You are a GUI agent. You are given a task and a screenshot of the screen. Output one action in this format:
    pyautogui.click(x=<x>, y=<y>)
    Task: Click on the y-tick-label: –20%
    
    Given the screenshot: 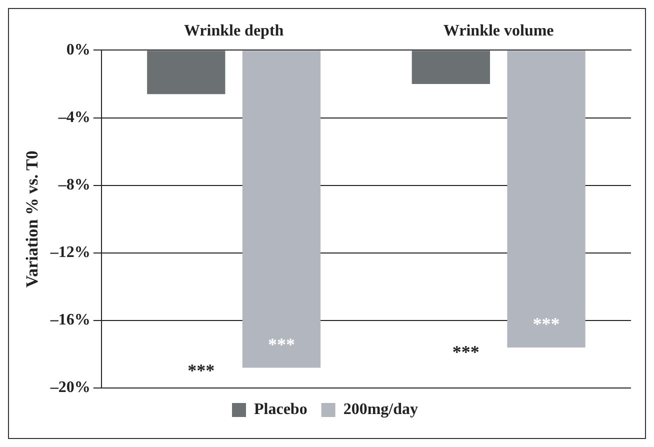 What is the action you would take?
    pyautogui.click(x=69, y=387)
    